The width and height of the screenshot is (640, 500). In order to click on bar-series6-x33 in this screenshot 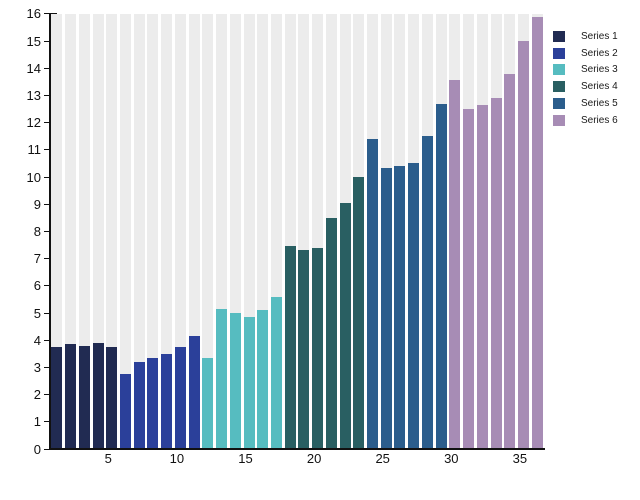, I will do `click(496, 273)`.